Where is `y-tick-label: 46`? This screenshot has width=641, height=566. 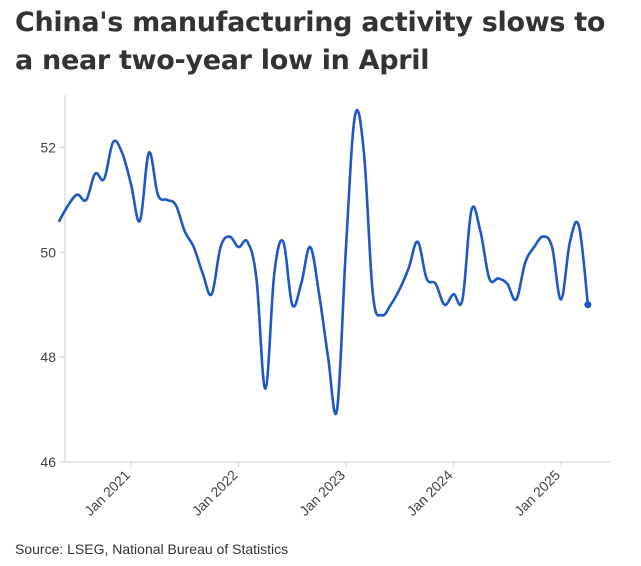
y-tick-label: 46 is located at coordinates (48, 462).